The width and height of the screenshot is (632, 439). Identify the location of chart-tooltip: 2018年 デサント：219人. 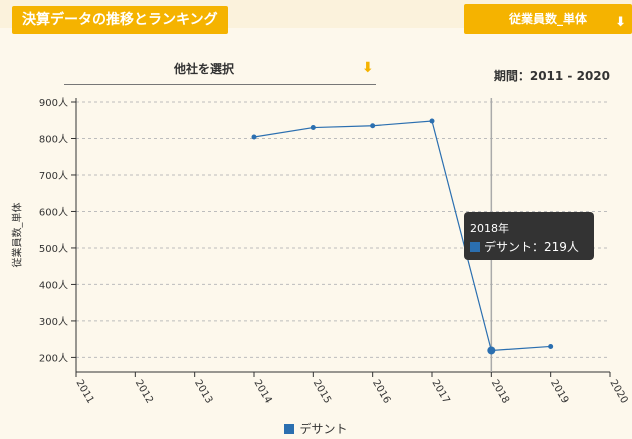
(529, 236).